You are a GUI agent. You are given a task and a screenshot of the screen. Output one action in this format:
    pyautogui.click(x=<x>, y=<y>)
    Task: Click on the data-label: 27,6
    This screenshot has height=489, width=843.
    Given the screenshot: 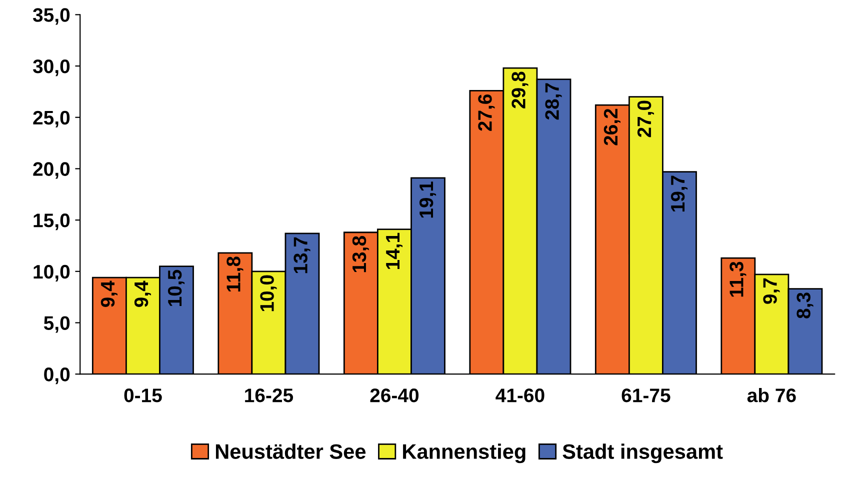 What is the action you would take?
    pyautogui.click(x=486, y=112)
    